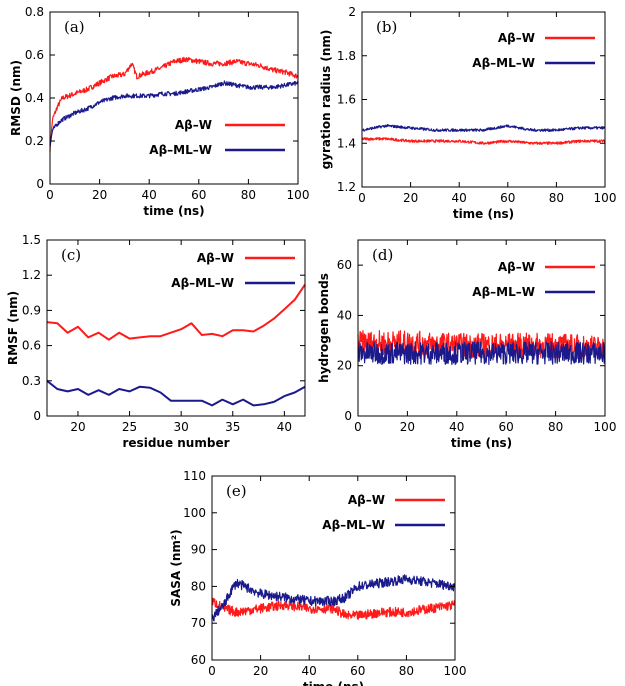 This screenshot has width=625, height=686. What do you see at coordinates (326, 100) in the screenshot?
I see `y-axis-label: gyration radius (nm)` at bounding box center [326, 100].